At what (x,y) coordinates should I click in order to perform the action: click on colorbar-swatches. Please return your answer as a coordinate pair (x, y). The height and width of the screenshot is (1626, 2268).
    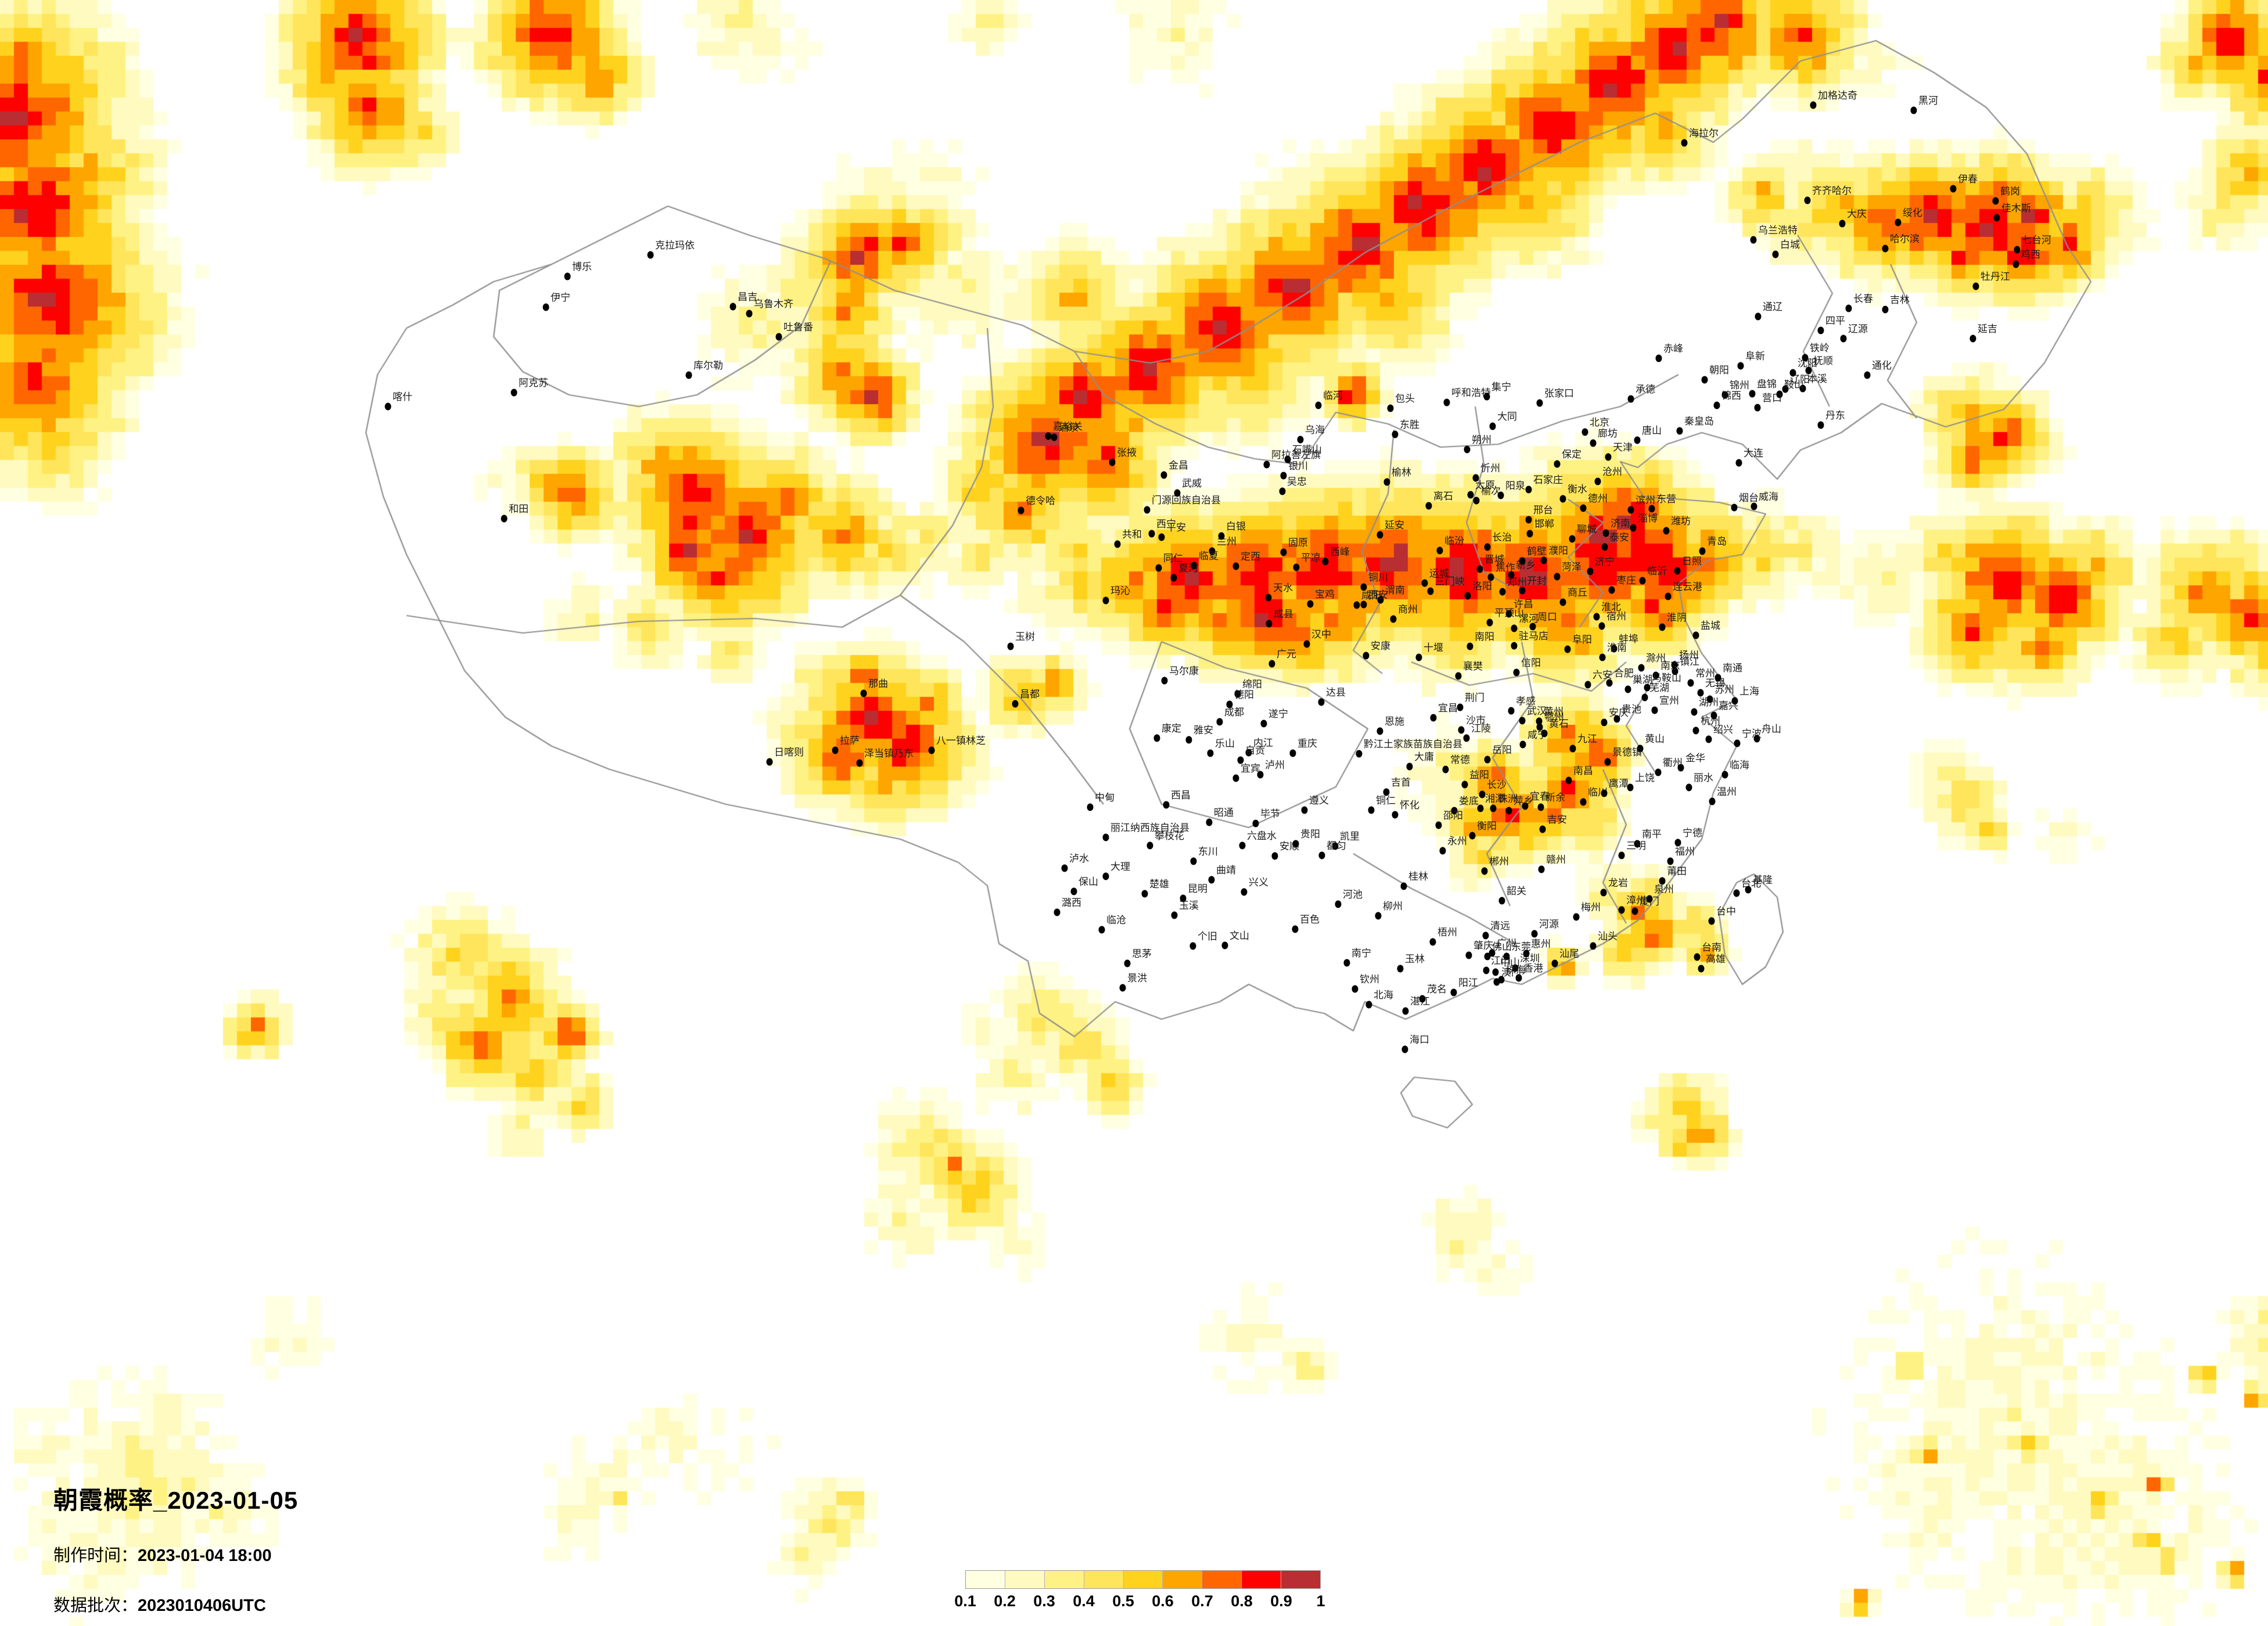
    Looking at the image, I should click on (1143, 1579).